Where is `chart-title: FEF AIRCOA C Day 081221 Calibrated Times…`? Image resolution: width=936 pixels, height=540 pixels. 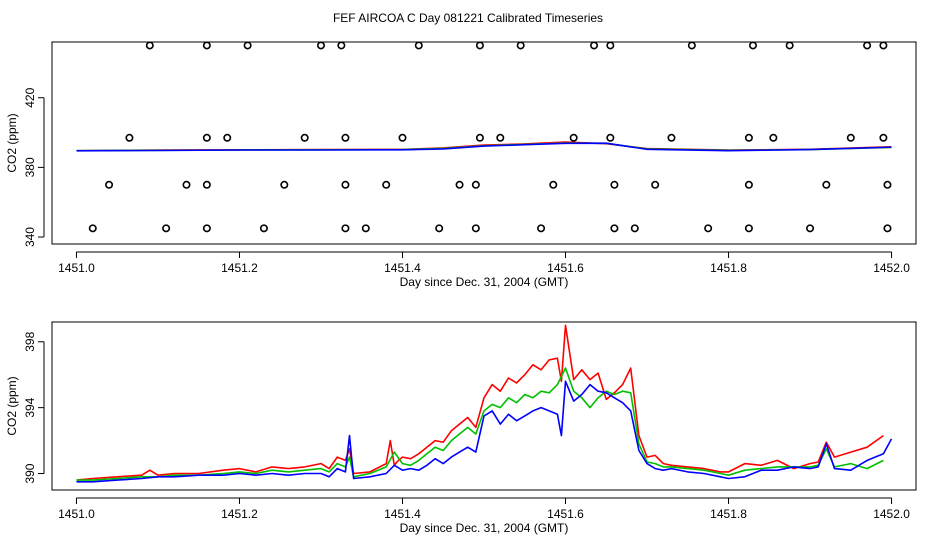 chart-title: FEF AIRCOA C Day 081221 Calibrated Times… is located at coordinates (468, 18).